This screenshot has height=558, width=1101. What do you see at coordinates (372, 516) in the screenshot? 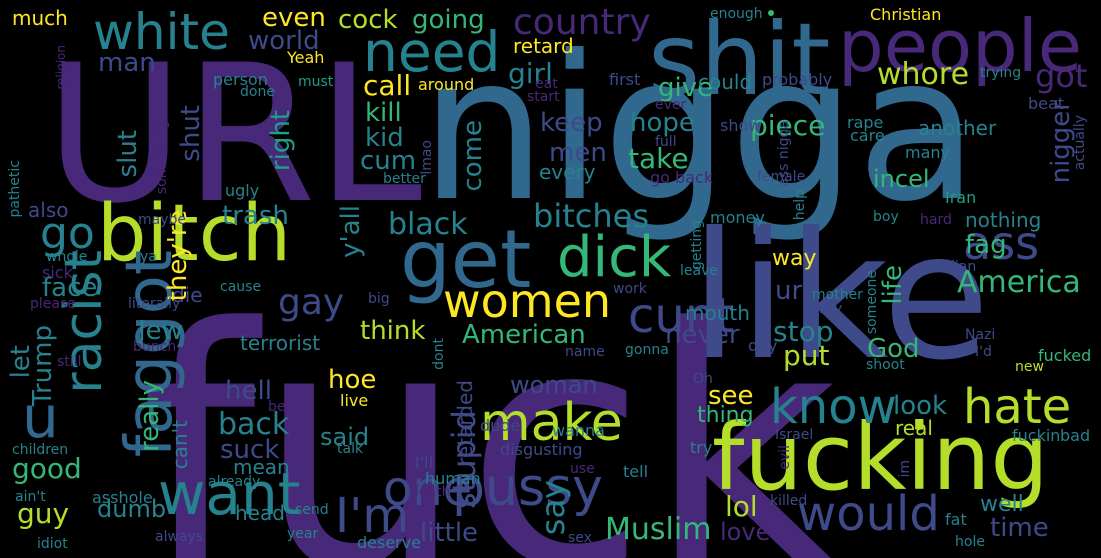
I see `word-im: I'm` at bounding box center [372, 516].